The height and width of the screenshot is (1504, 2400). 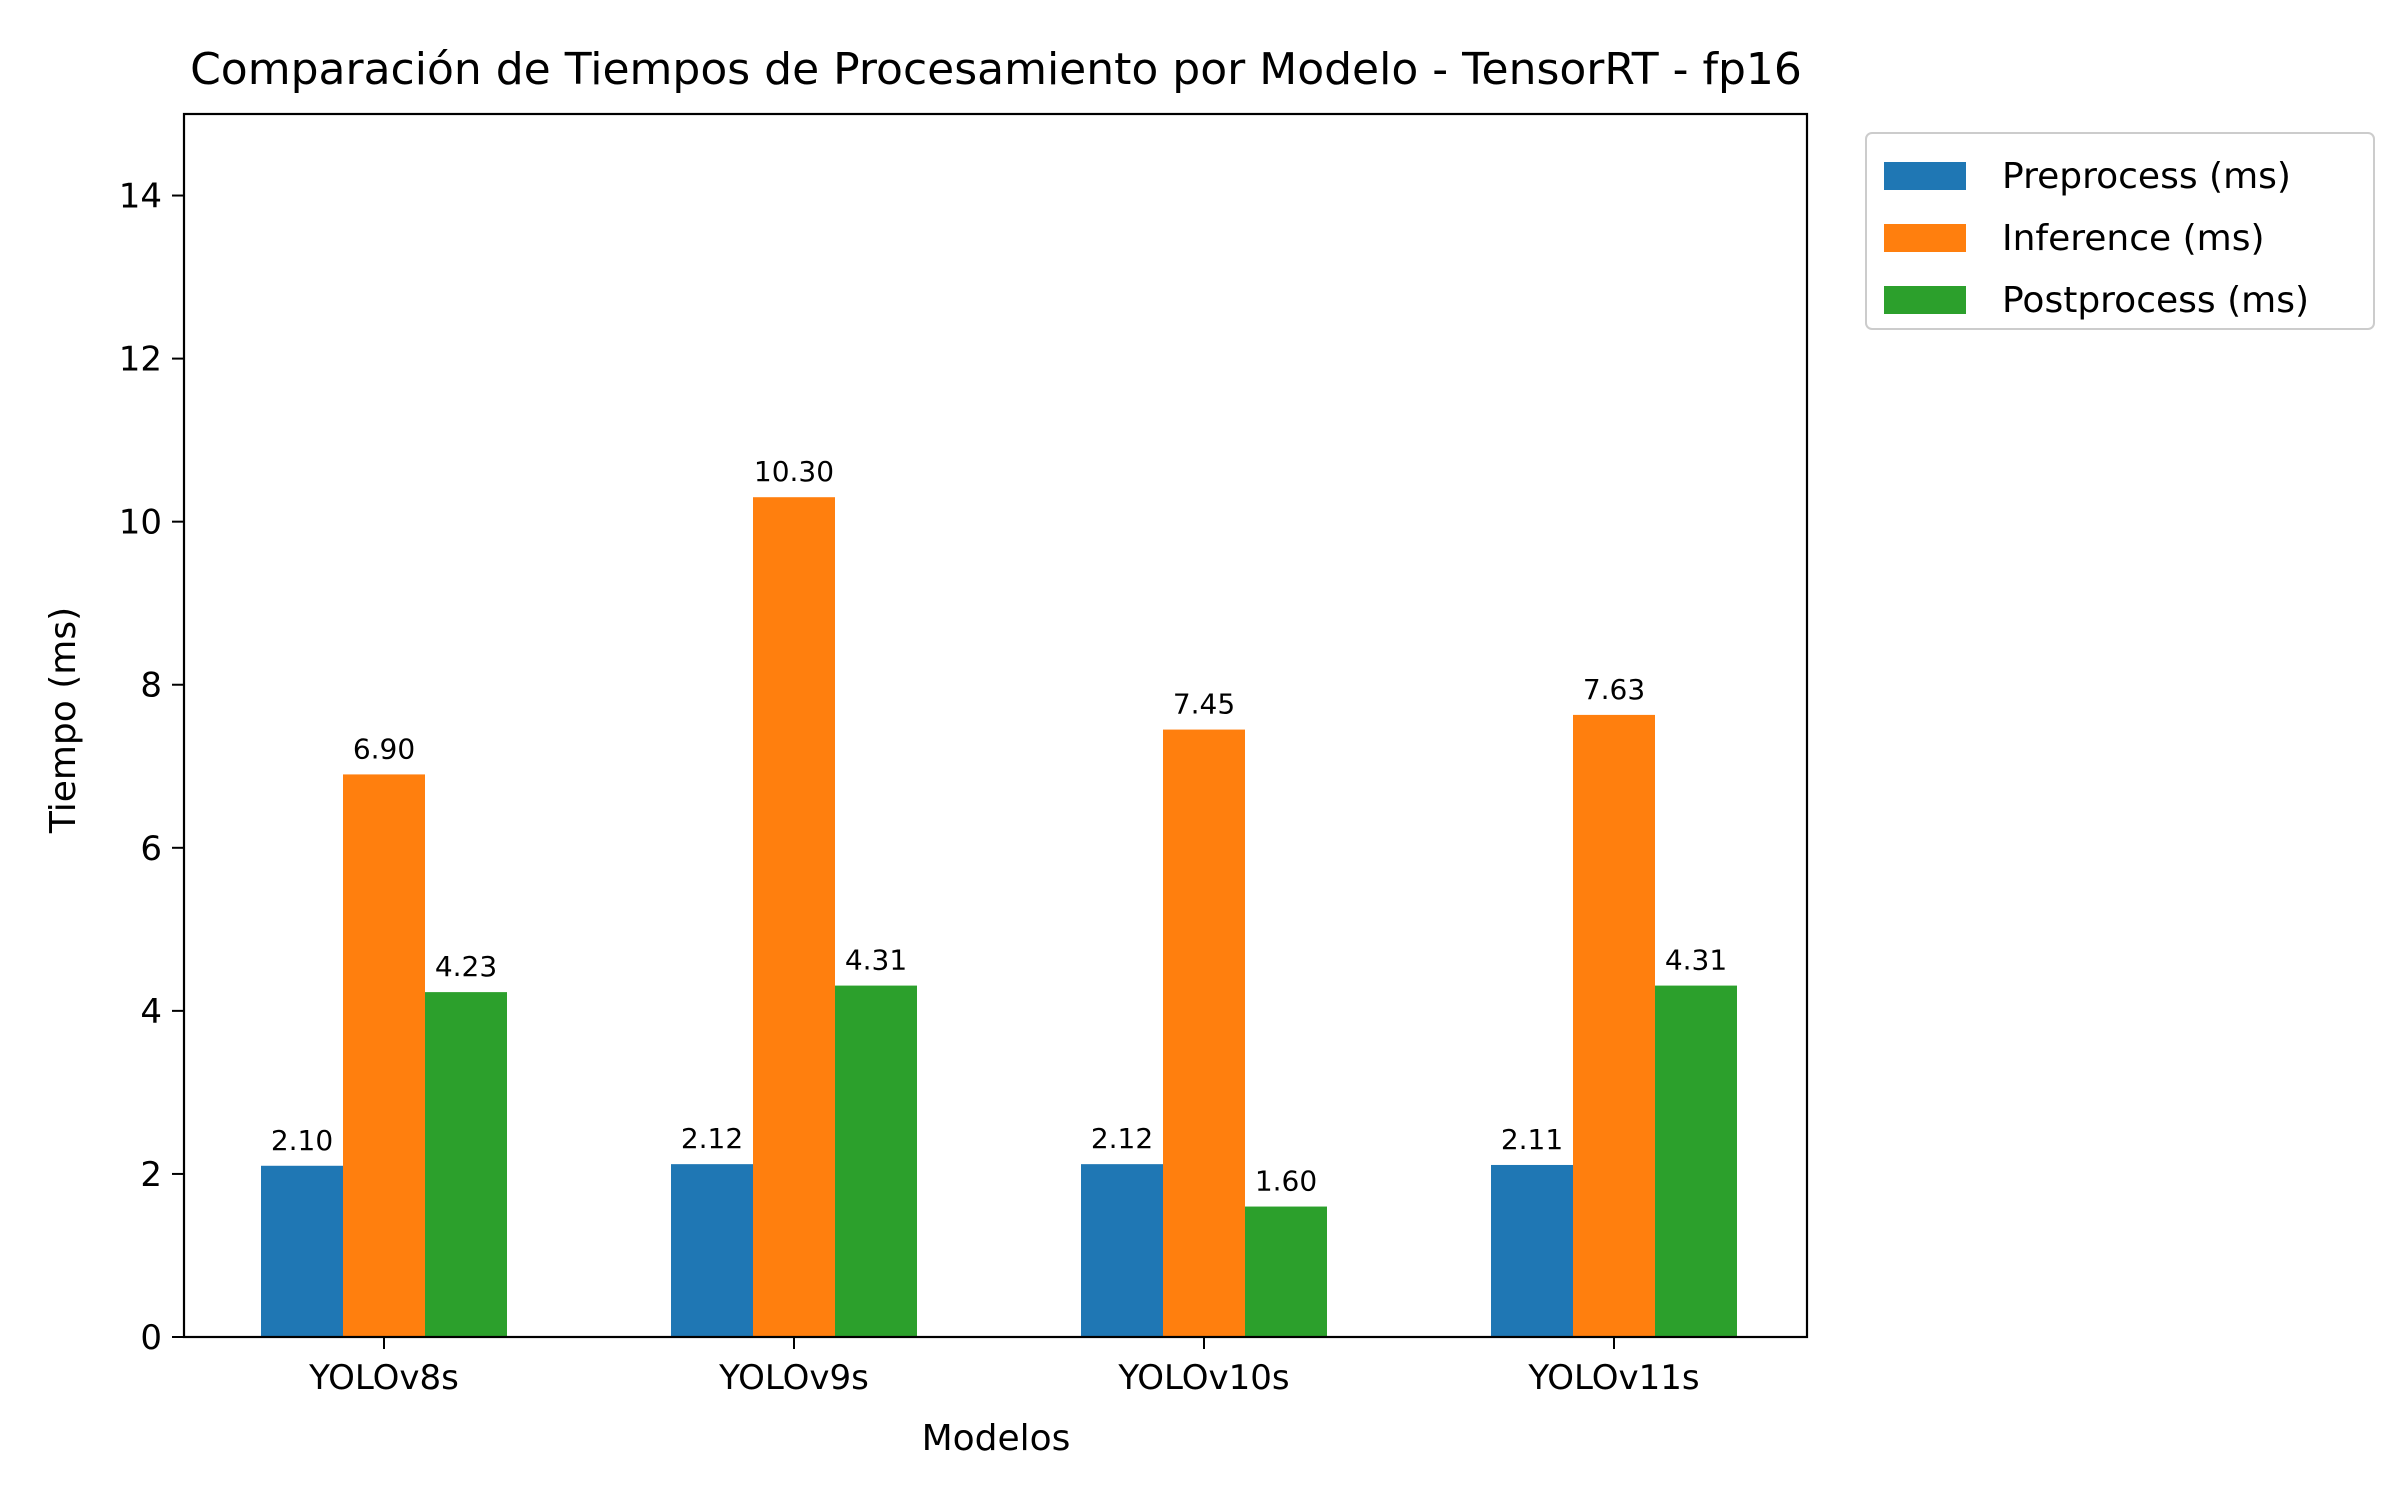 What do you see at coordinates (712, 1250) in the screenshot?
I see `bar-preprocess-yolov9s` at bounding box center [712, 1250].